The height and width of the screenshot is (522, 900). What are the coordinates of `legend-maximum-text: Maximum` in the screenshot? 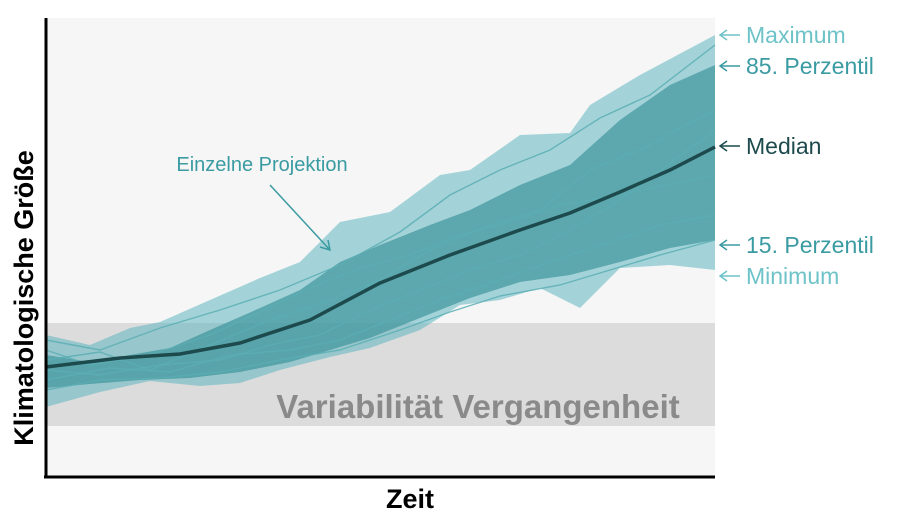 It's located at (796, 35).